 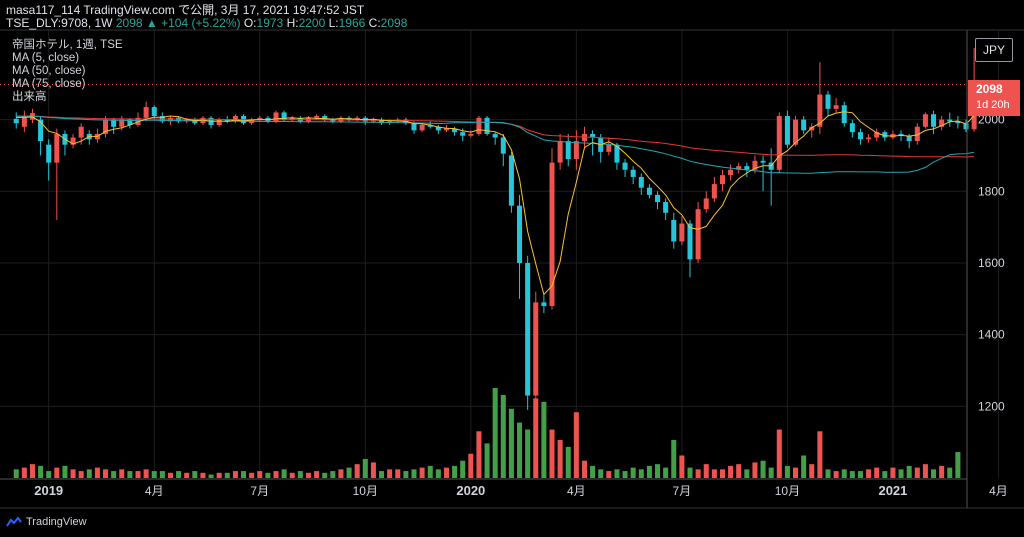 What do you see at coordinates (991, 120) in the screenshot?
I see `y-tick-label: 2000` at bounding box center [991, 120].